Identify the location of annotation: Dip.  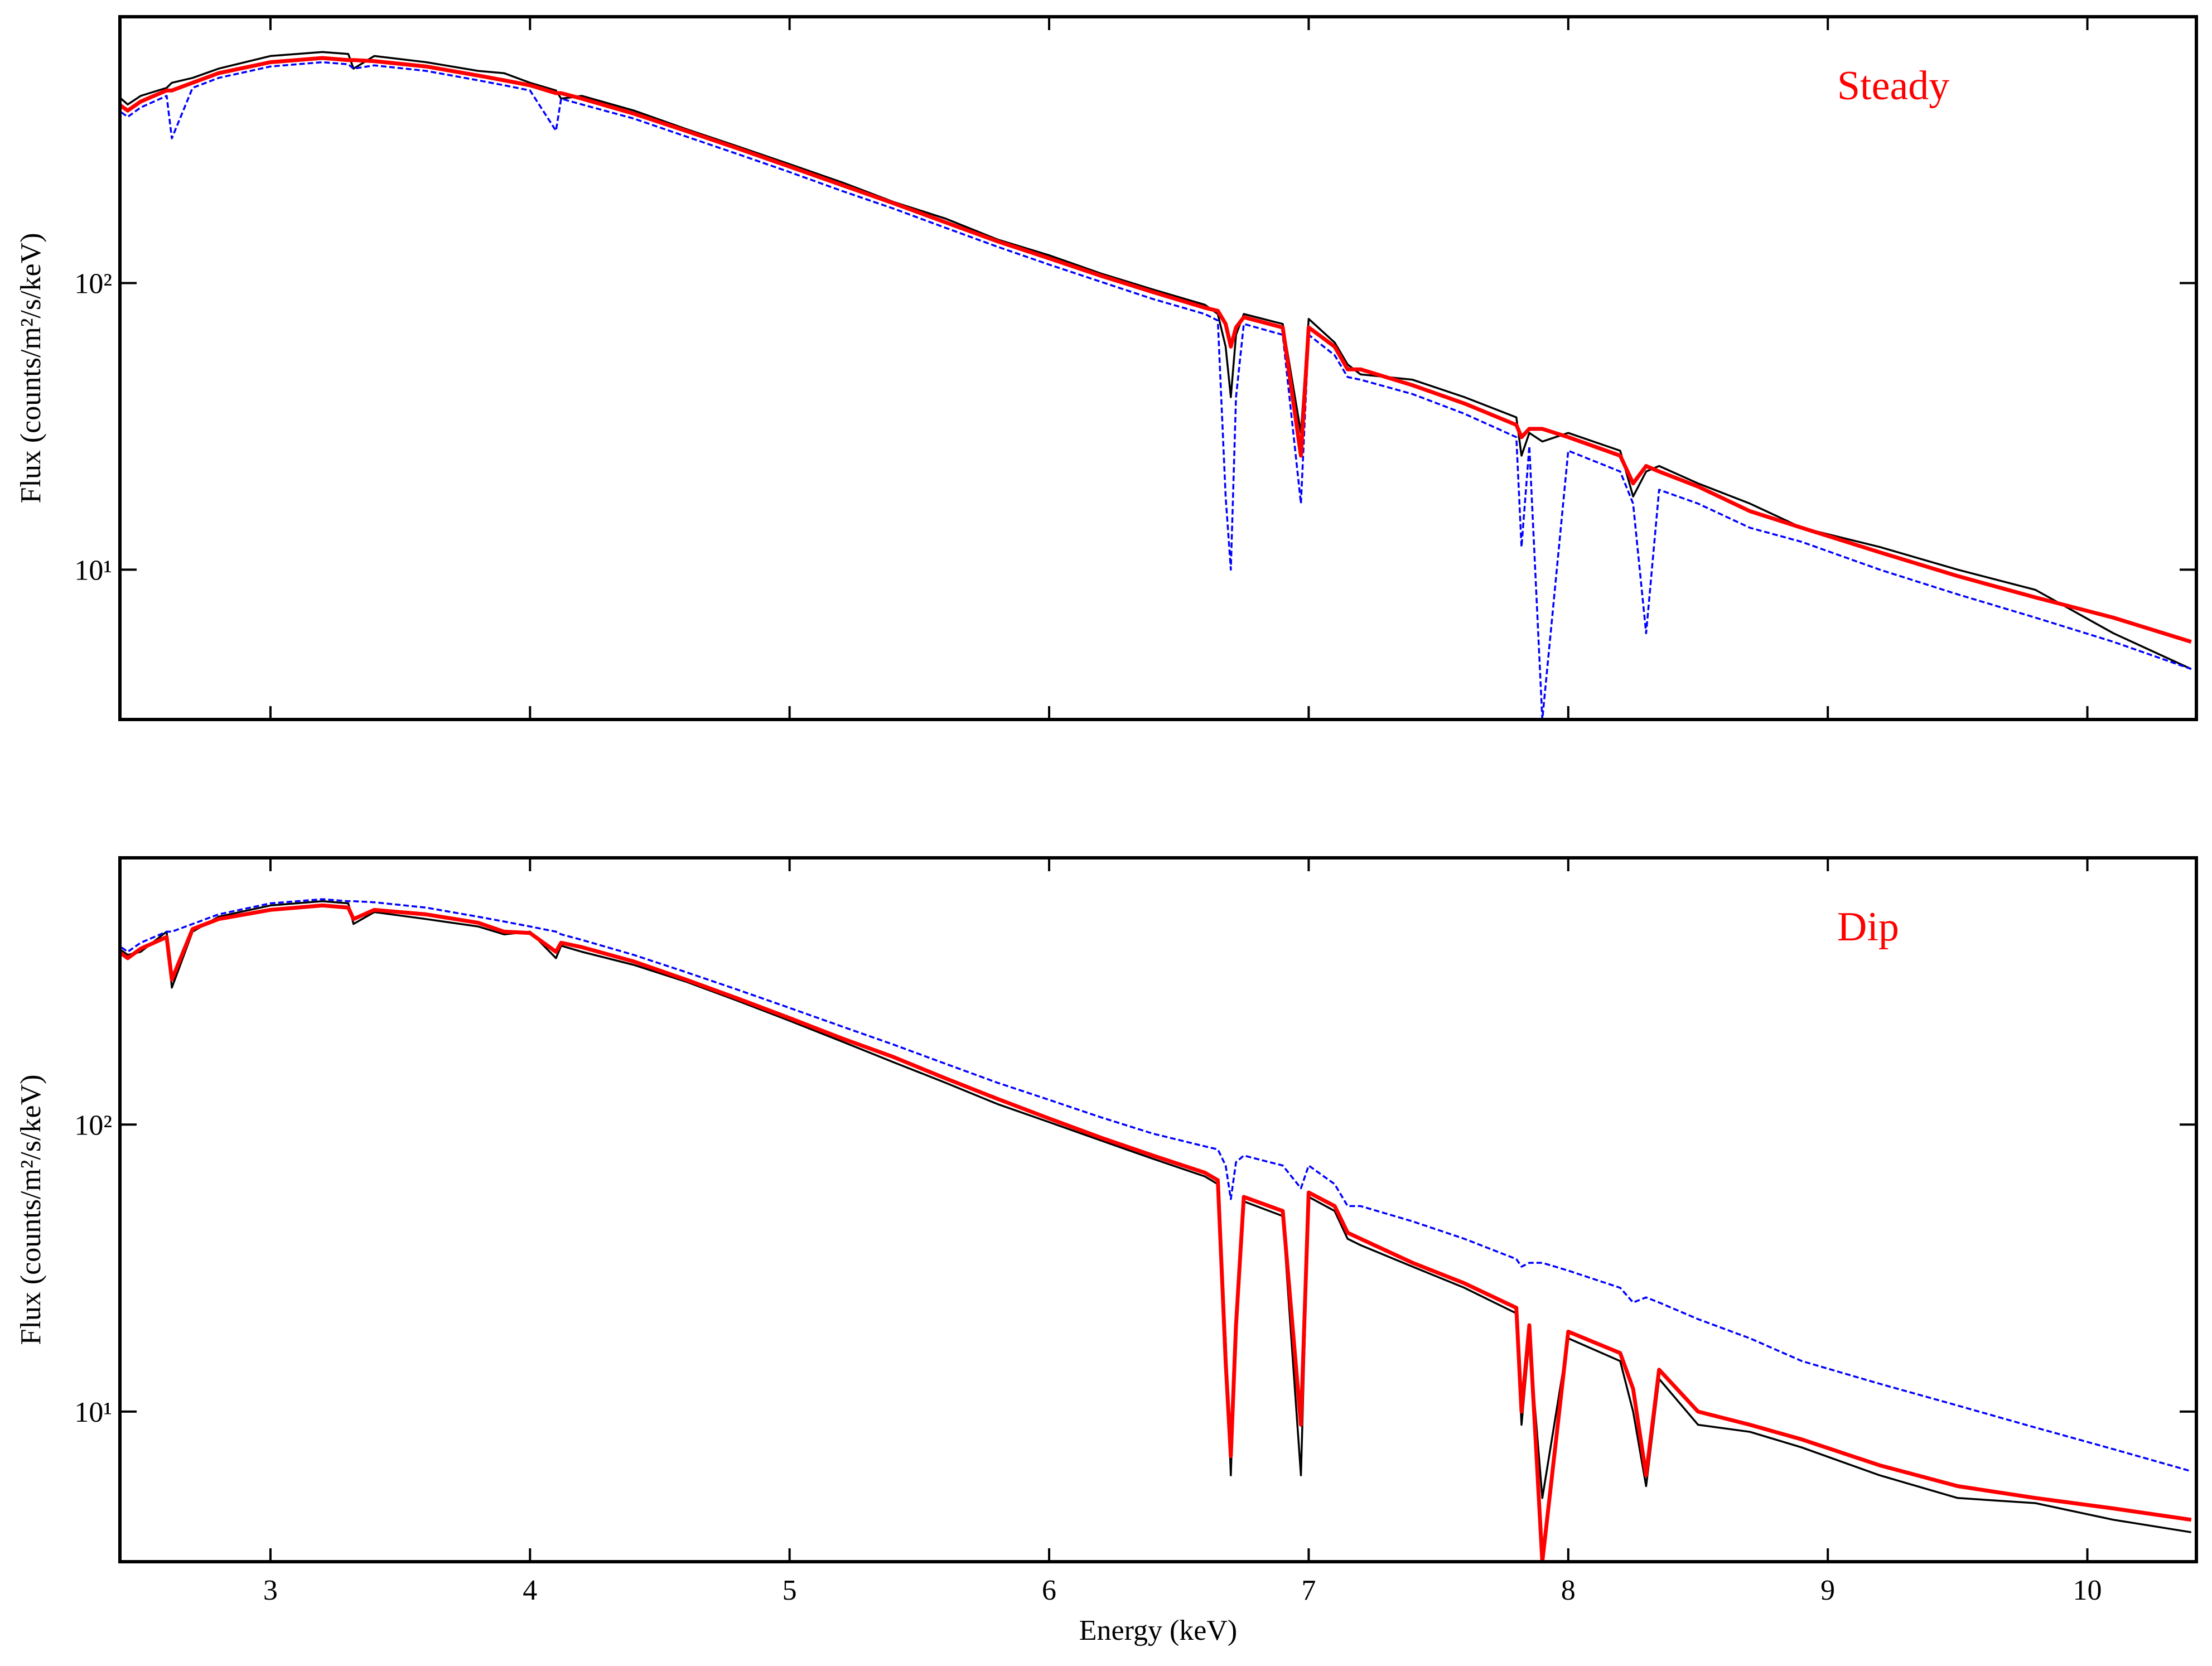
(1868, 927).